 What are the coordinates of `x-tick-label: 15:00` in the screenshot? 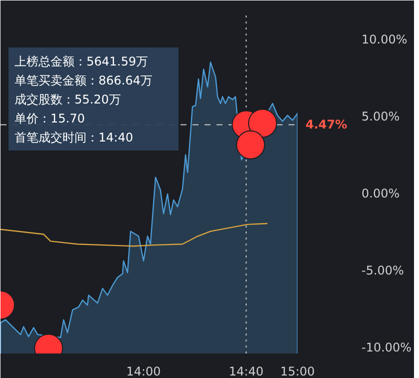 It's located at (297, 371).